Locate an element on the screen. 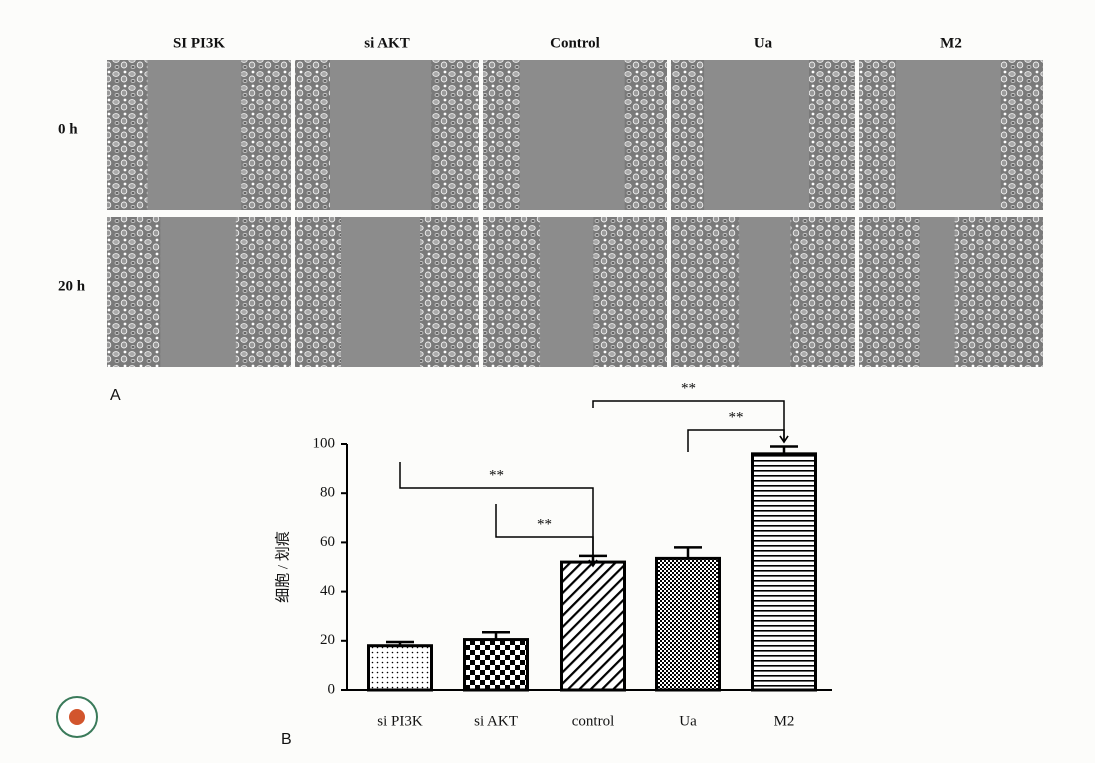  y-tick-label: 0 is located at coordinates (332, 689).